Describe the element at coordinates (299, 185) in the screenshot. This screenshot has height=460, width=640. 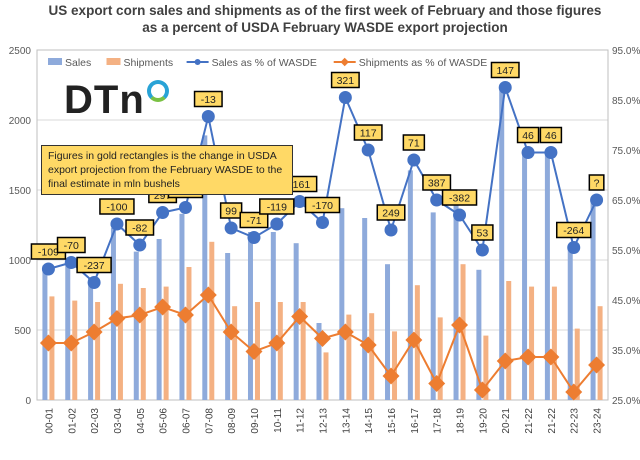
I see `data-label: -161` at that location.